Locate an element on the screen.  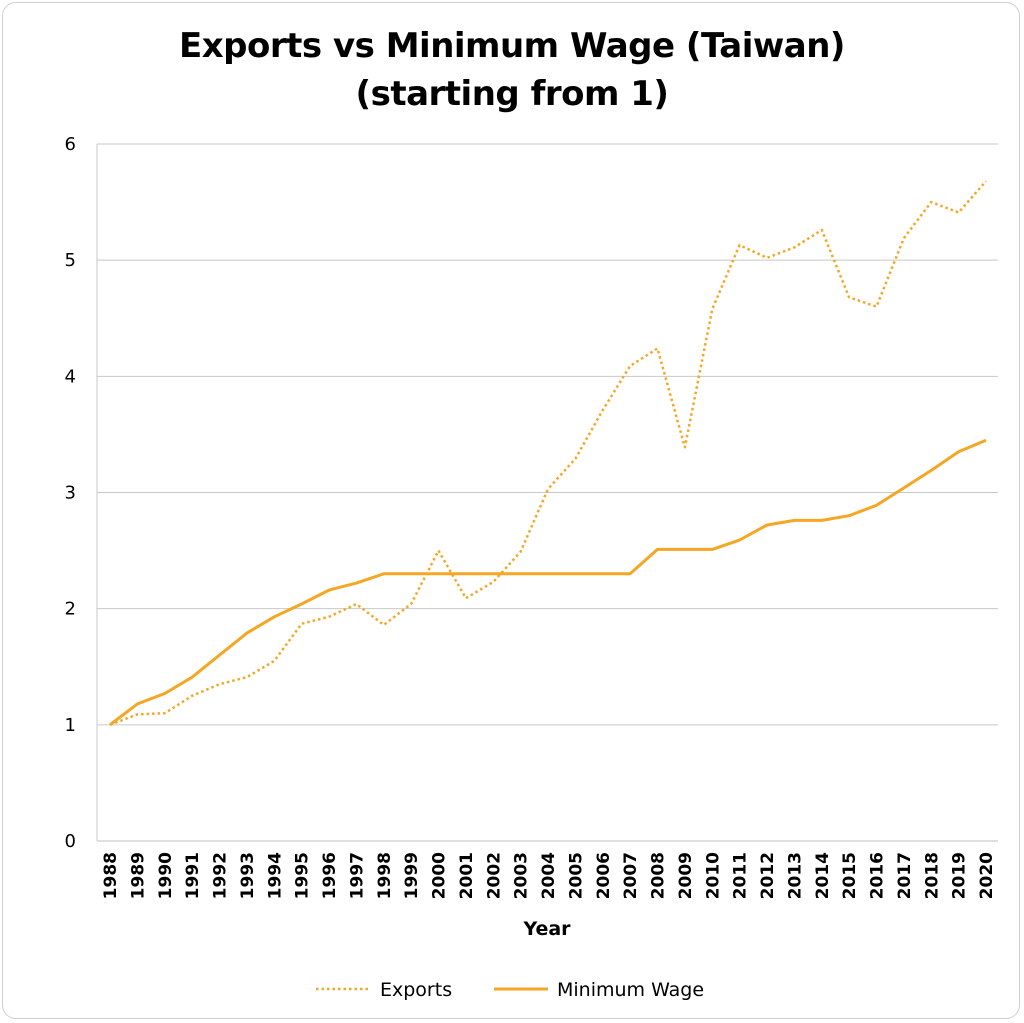
x-tick-label: 2005 is located at coordinates (576, 875).